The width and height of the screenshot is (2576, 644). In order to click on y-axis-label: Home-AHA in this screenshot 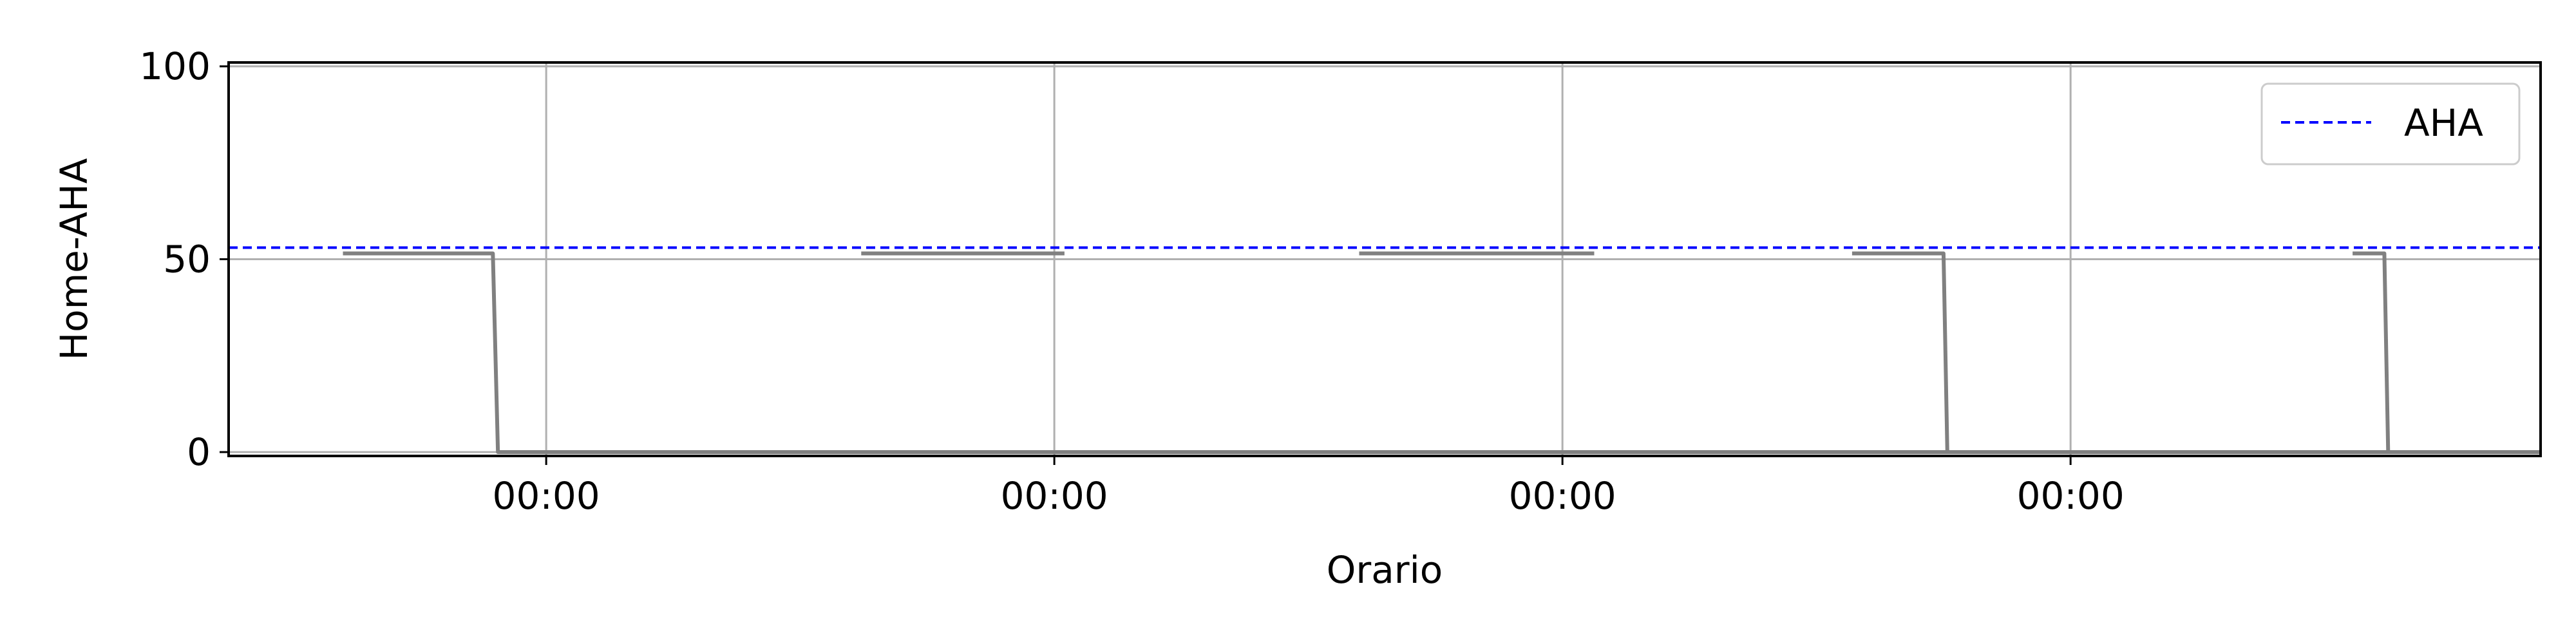, I will do `click(74, 259)`.